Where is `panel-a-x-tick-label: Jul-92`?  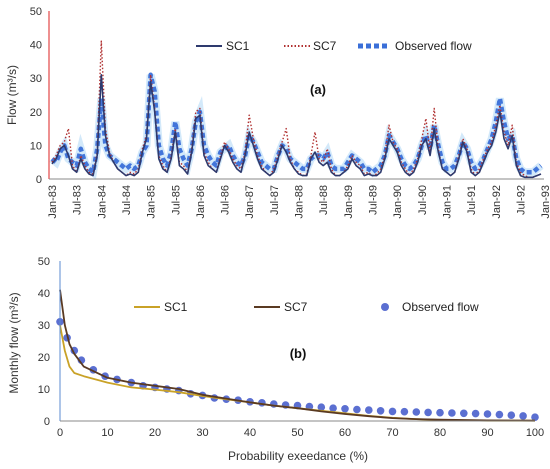
panel-a-x-tick-label: Jul-92 is located at coordinates (521, 200).